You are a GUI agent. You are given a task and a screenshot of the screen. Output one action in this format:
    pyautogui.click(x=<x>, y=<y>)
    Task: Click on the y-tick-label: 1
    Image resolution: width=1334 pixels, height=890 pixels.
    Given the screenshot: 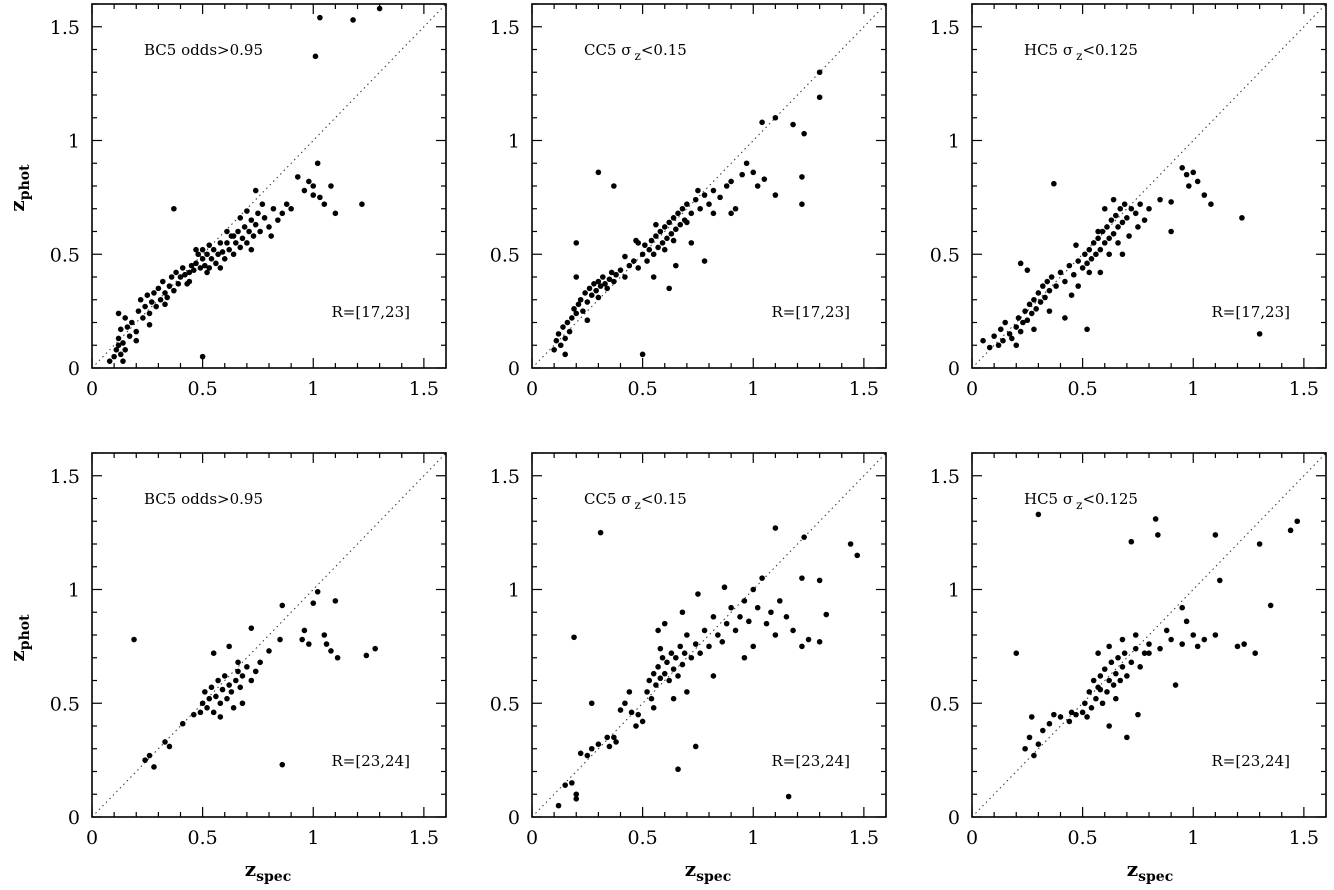 What is the action you would take?
    pyautogui.click(x=514, y=591)
    